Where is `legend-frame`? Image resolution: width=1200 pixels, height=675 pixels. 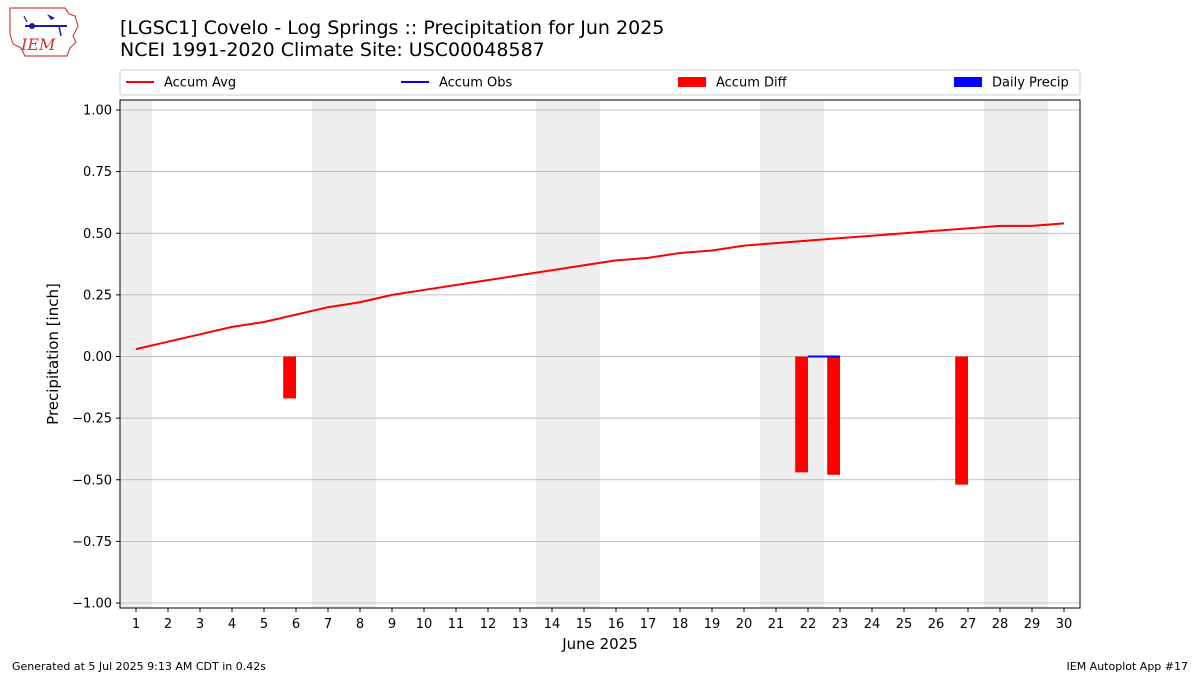 legend-frame is located at coordinates (600, 82).